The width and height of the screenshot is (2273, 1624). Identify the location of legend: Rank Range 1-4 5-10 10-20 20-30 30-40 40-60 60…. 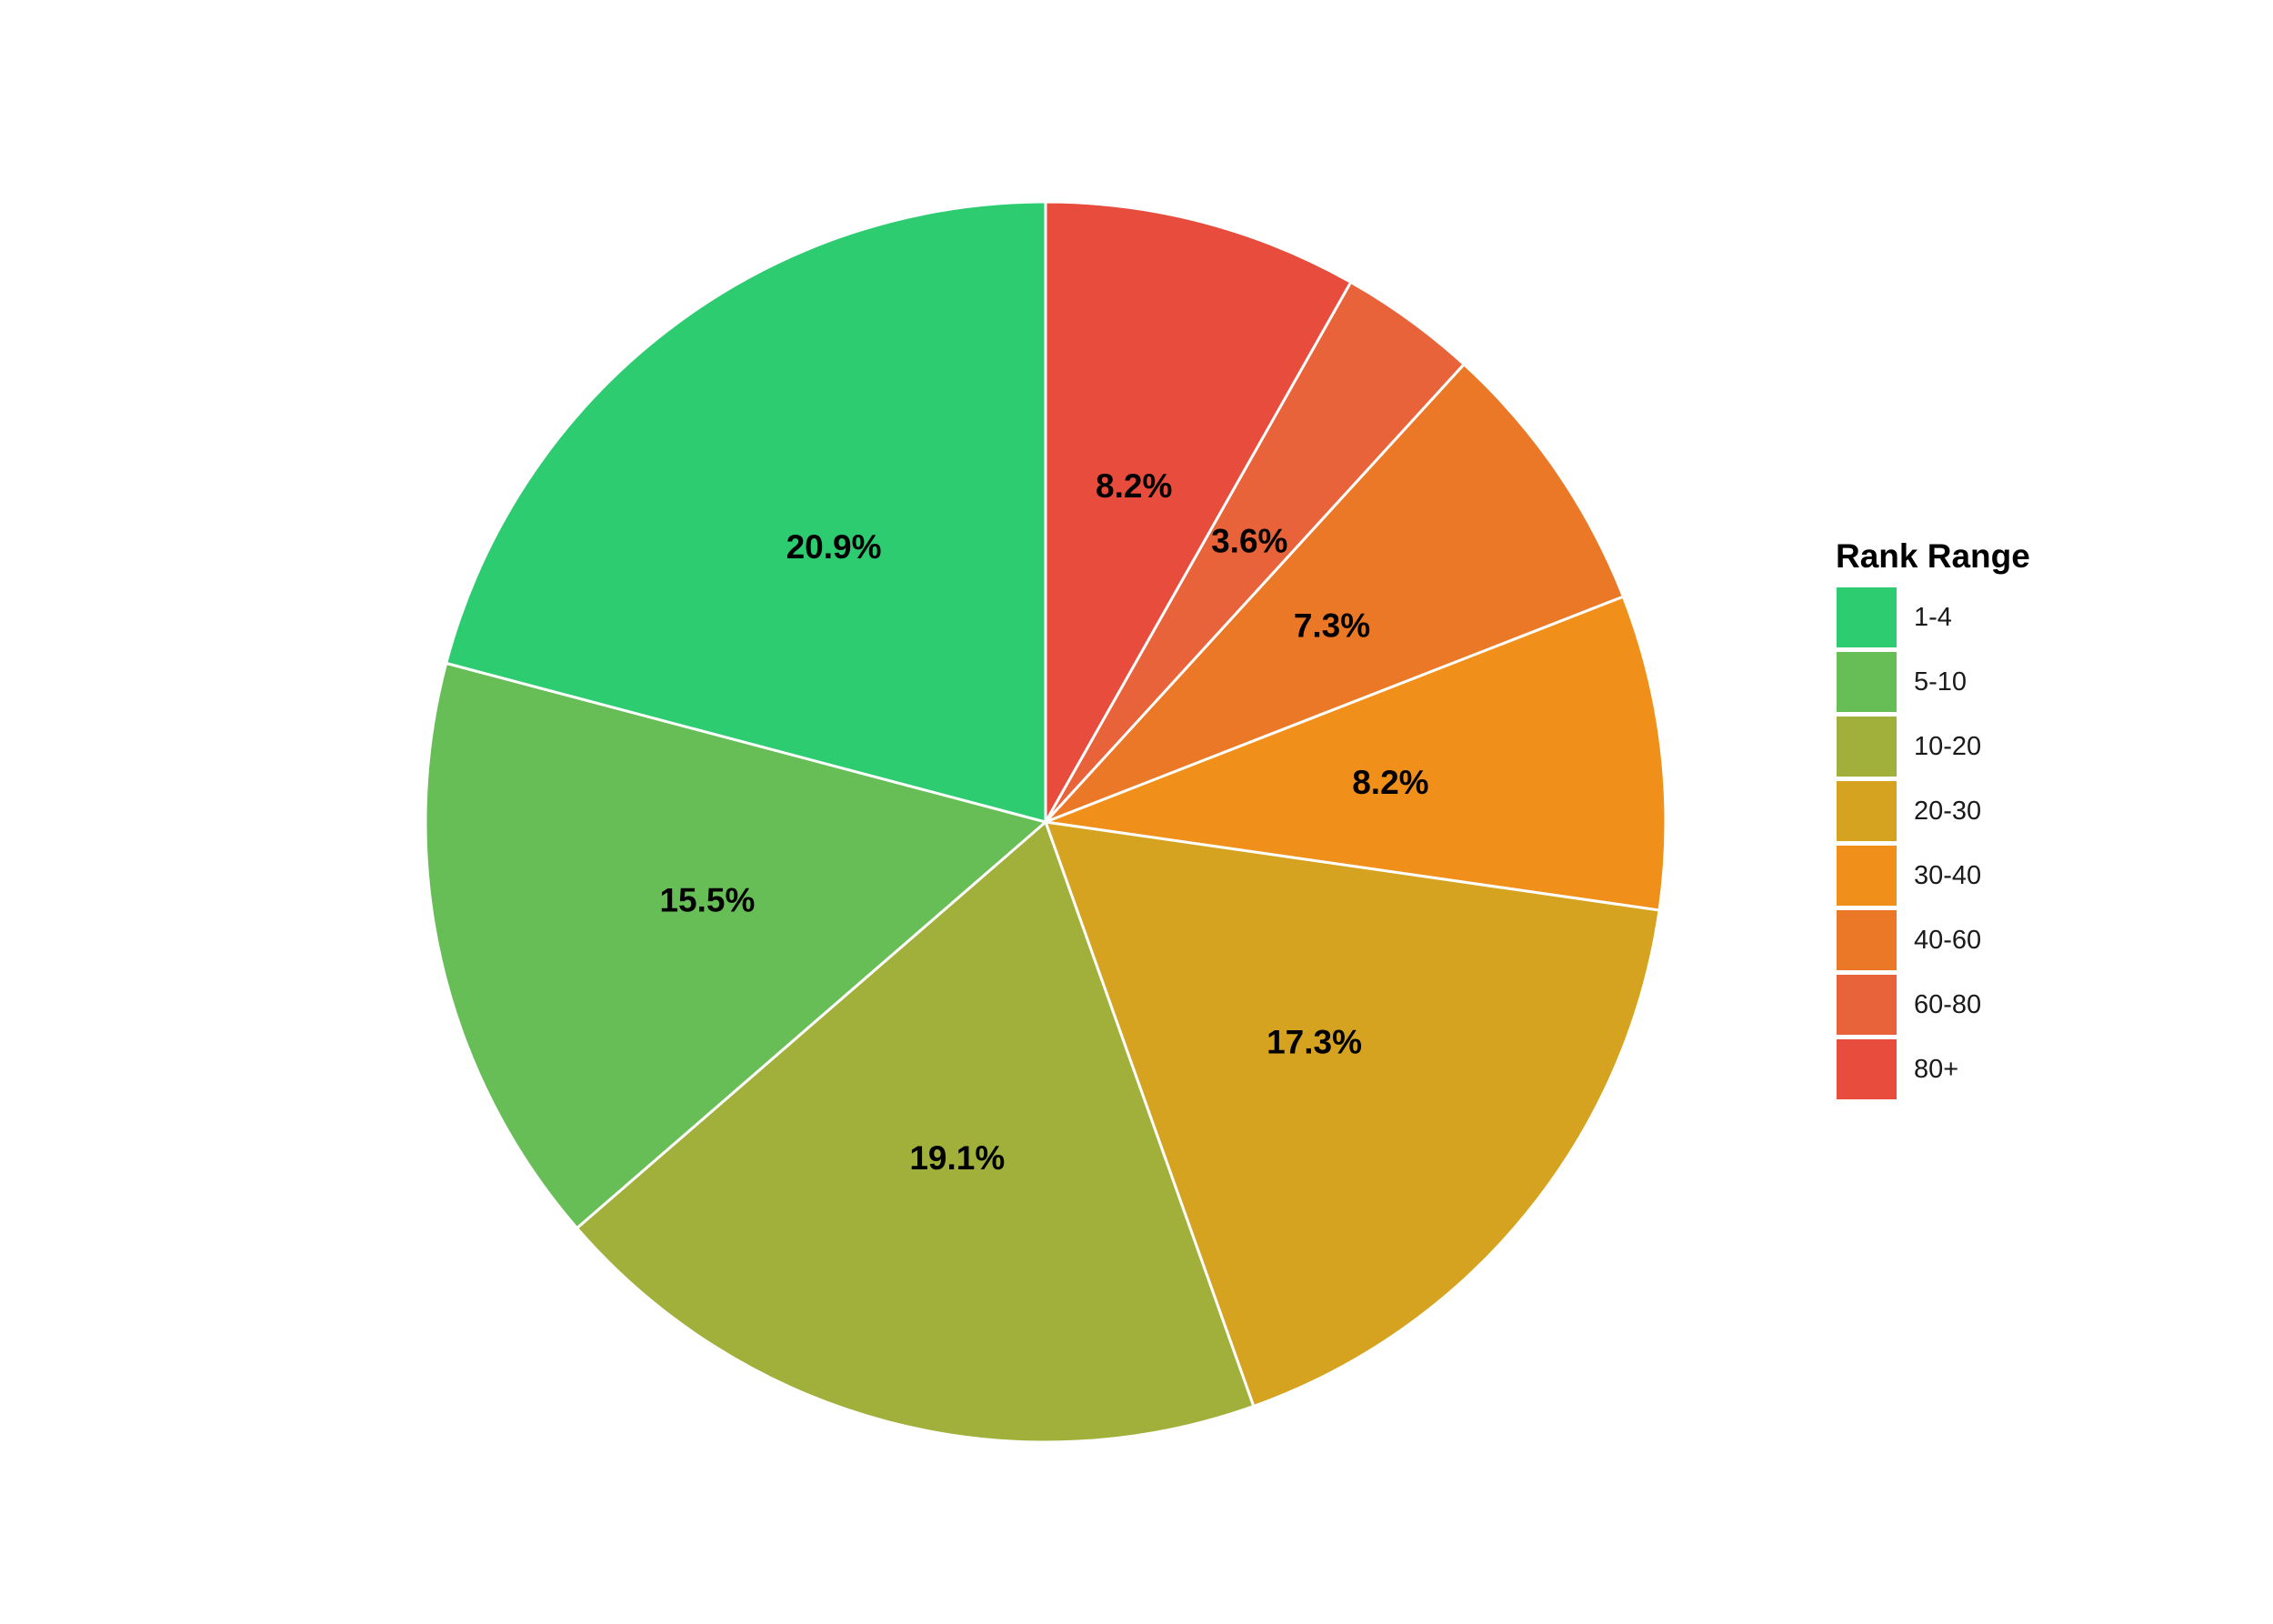
(1932, 819).